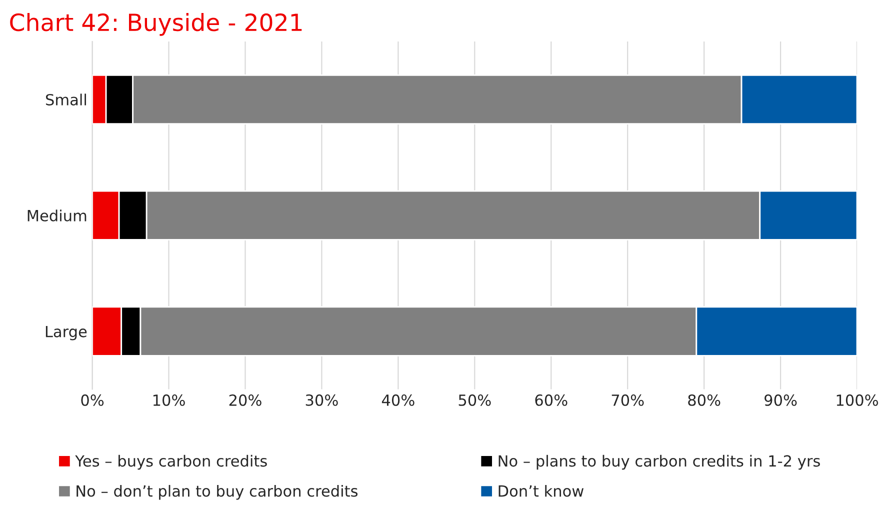 This screenshot has height=519, width=879. What do you see at coordinates (57, 216) in the screenshot?
I see `y-tick-label: Medium` at bounding box center [57, 216].